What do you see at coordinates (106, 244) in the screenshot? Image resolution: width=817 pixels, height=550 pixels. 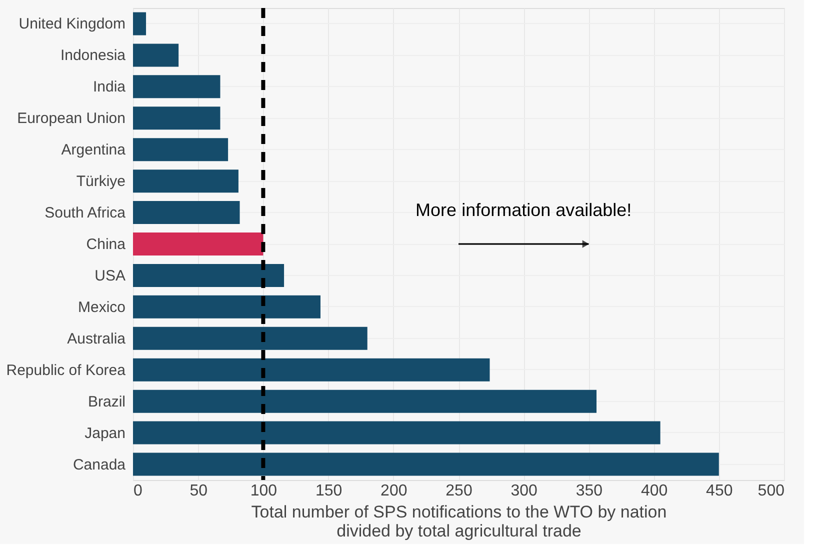 I see `y-tick-label: China` at bounding box center [106, 244].